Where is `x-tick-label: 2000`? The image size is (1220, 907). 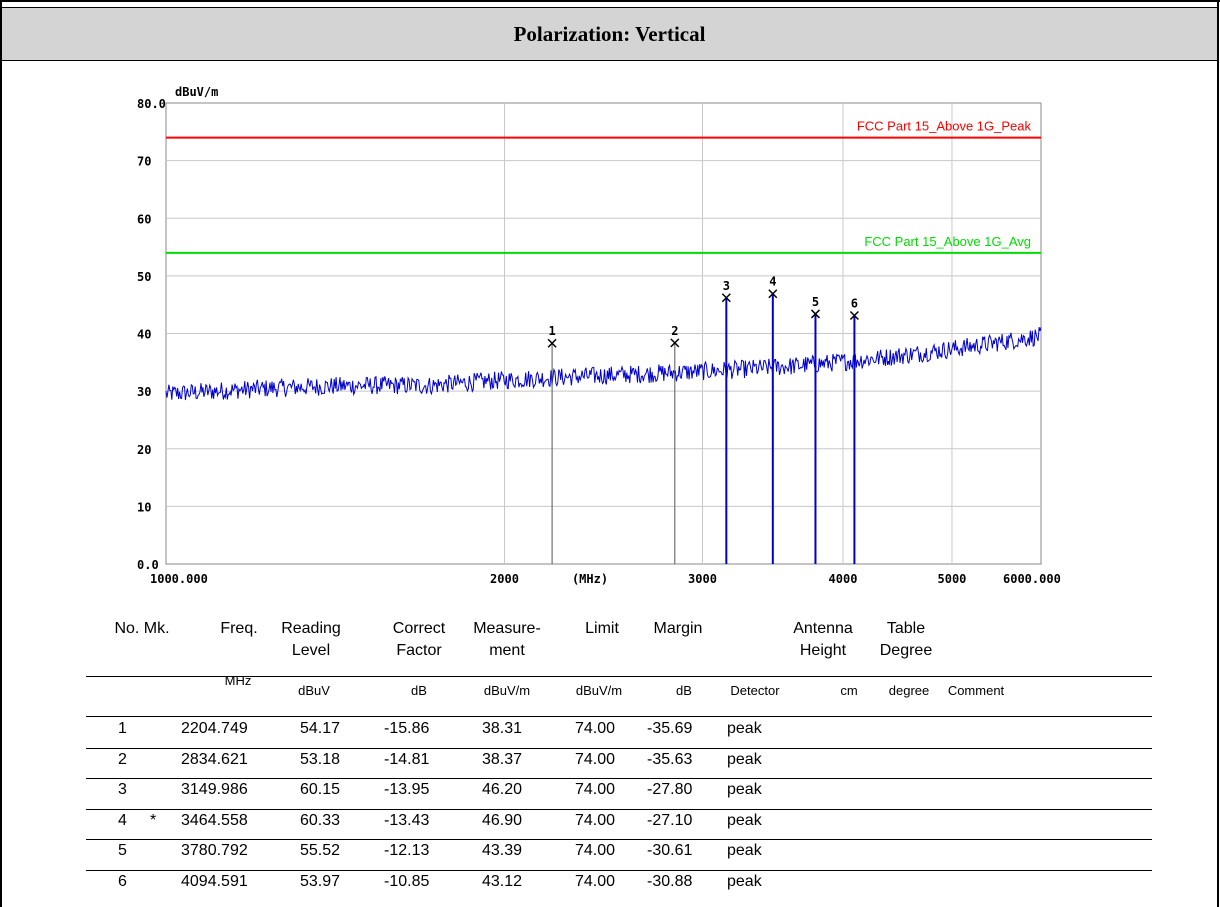 x-tick-label: 2000 is located at coordinates (504, 579).